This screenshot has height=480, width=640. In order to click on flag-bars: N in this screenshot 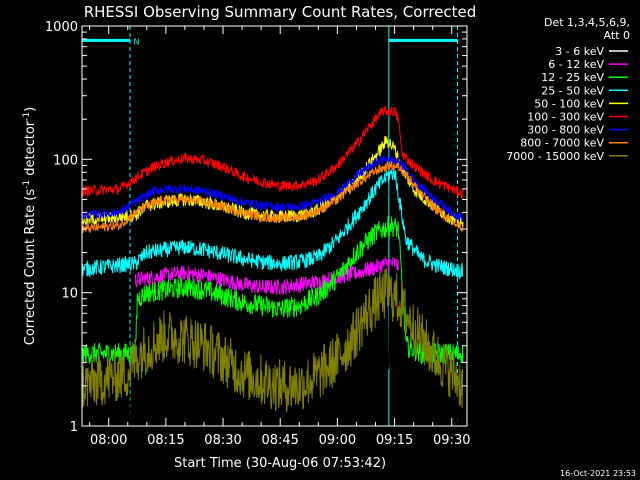, I will do `click(270, 41)`.